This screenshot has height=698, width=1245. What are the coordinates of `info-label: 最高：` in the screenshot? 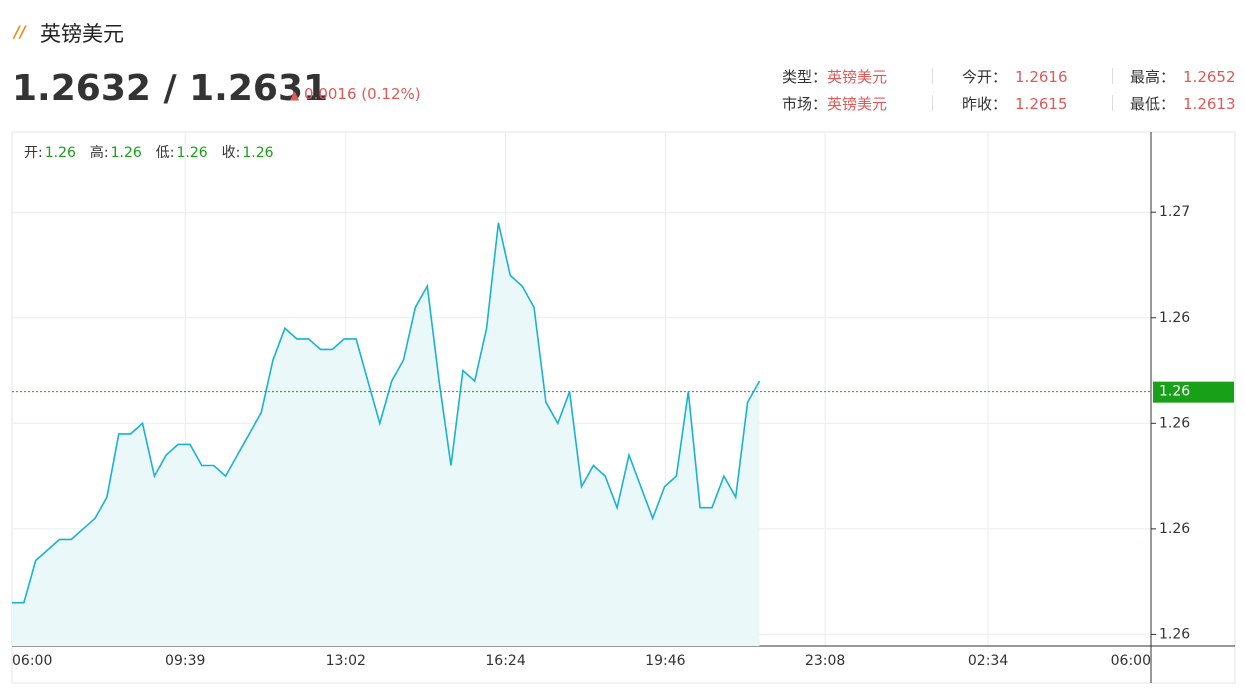 It's located at (1153, 77).